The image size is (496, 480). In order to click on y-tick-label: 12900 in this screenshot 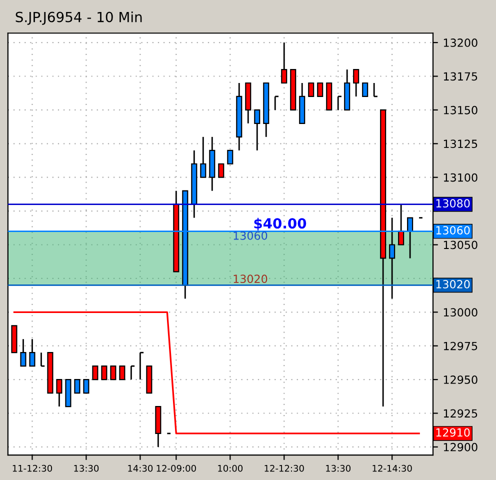, I will do `click(461, 447)`.